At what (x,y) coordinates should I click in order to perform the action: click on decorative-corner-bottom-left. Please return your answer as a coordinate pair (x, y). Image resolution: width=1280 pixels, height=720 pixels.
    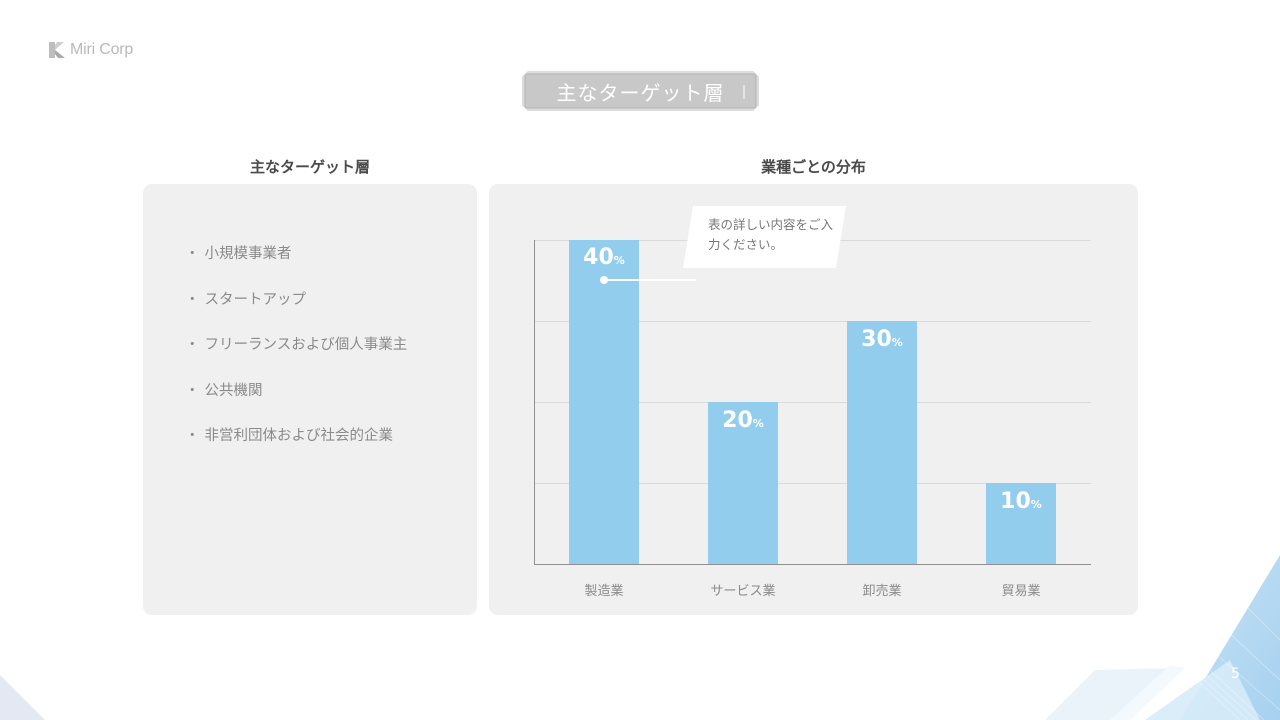
    Looking at the image, I should click on (22, 697).